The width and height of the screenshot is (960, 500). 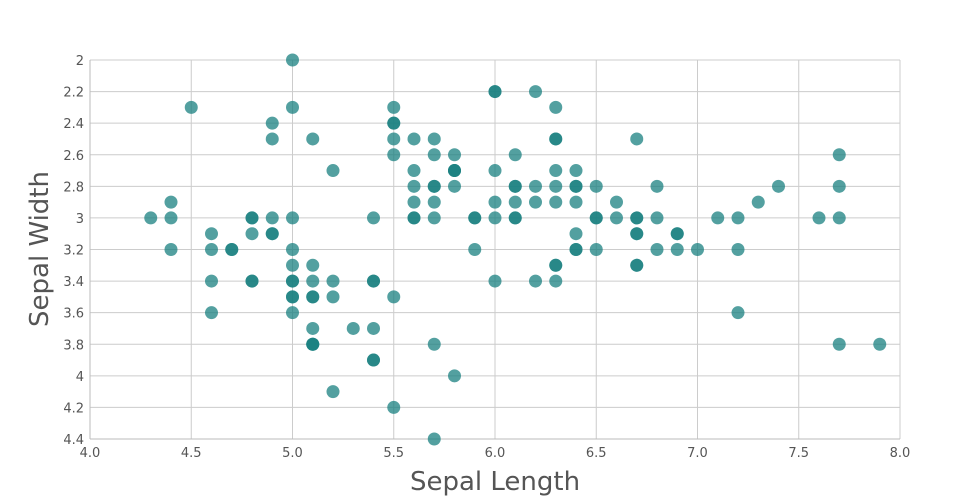 What do you see at coordinates (798, 453) in the screenshot?
I see `x-tick-label: 7.5` at bounding box center [798, 453].